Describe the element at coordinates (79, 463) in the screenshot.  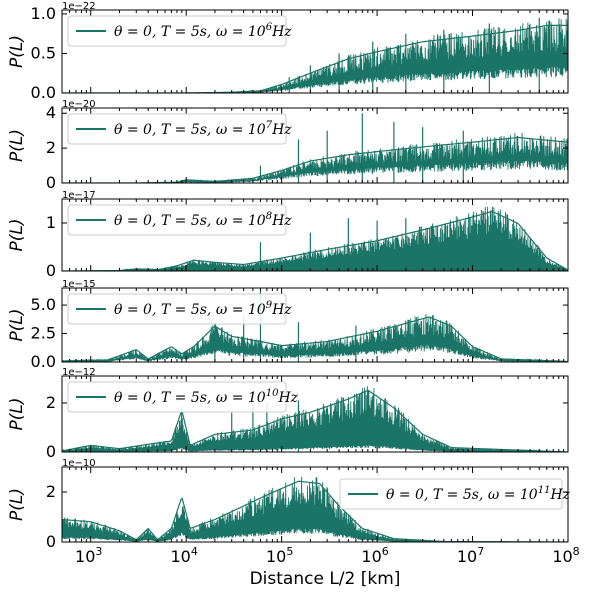
I see `y-offset-label: 1e−10` at that location.